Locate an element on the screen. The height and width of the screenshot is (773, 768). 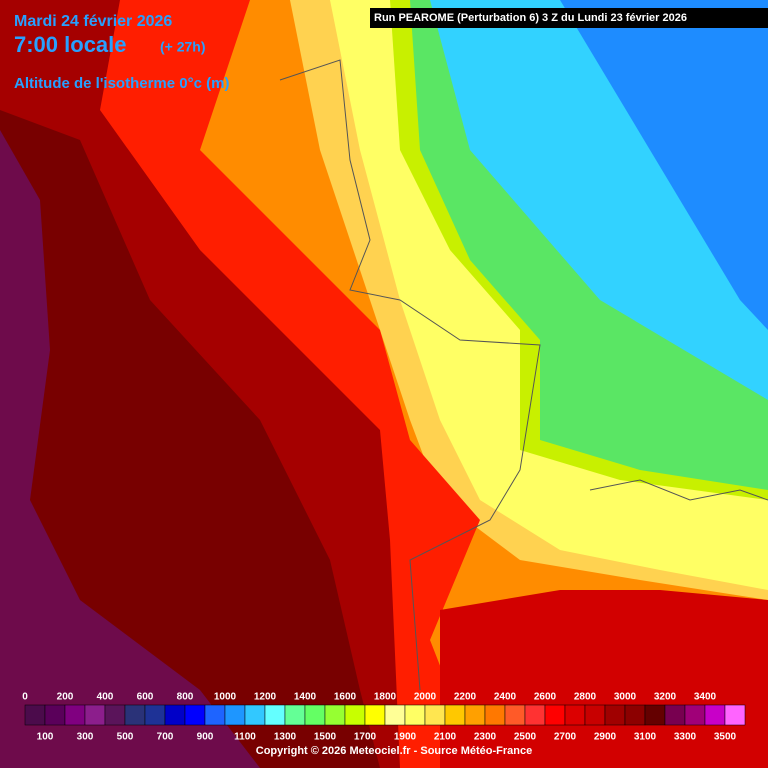
legend-label: 2200 is located at coordinates (465, 697).